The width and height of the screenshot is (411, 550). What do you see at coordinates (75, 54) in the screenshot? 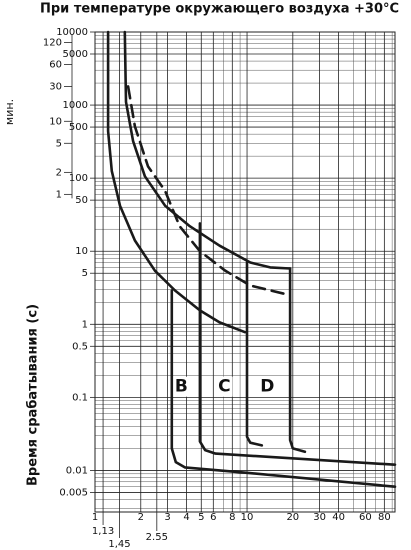
I see `y-tick-label: 5000` at bounding box center [75, 54].